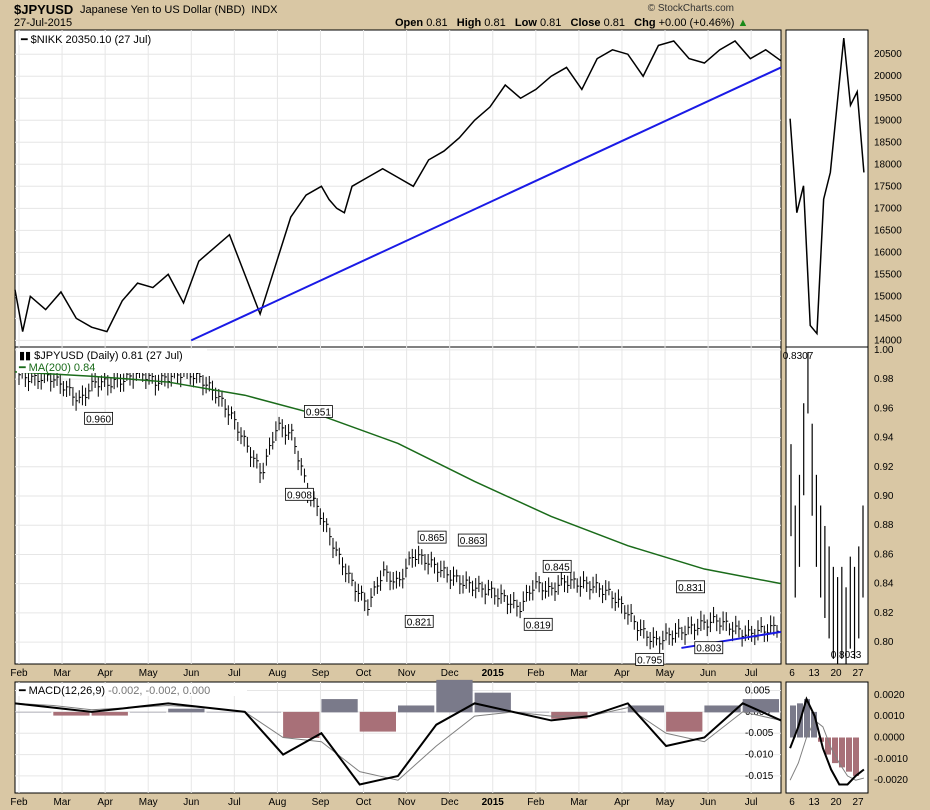 The height and width of the screenshot is (810, 930). What do you see at coordinates (585, 23) in the screenshot?
I see `close-label: Close` at bounding box center [585, 23].